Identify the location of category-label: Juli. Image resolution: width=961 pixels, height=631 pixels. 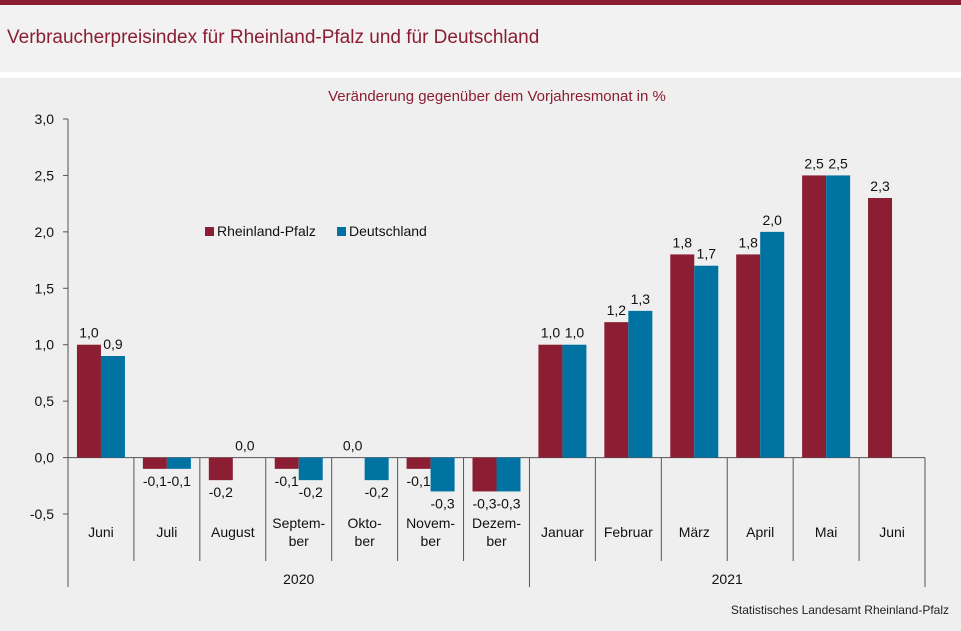
(166, 532).